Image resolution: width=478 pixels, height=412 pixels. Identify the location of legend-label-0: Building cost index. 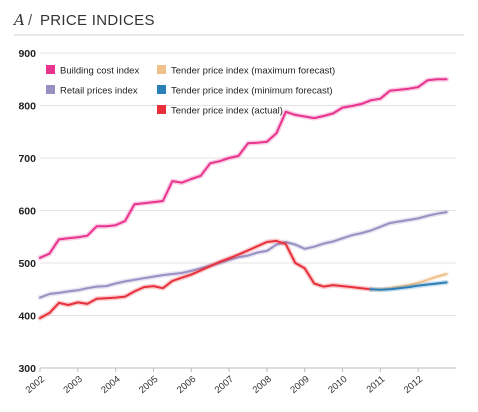
(99, 71).